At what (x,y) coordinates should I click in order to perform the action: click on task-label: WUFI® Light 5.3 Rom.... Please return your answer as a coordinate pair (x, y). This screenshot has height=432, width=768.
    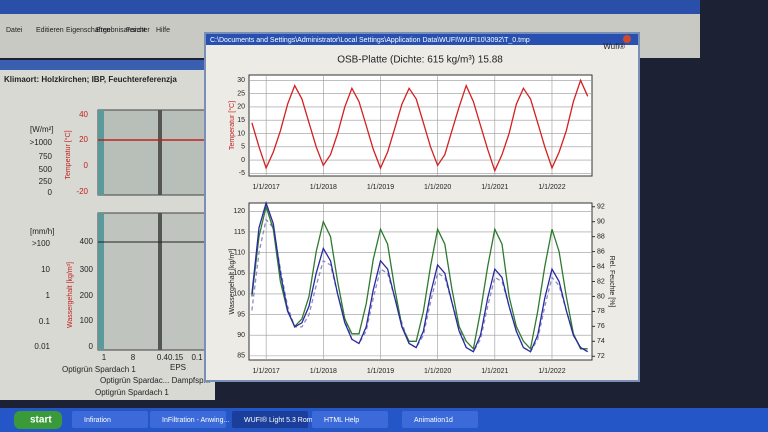
    Looking at the image, I should click on (281, 420).